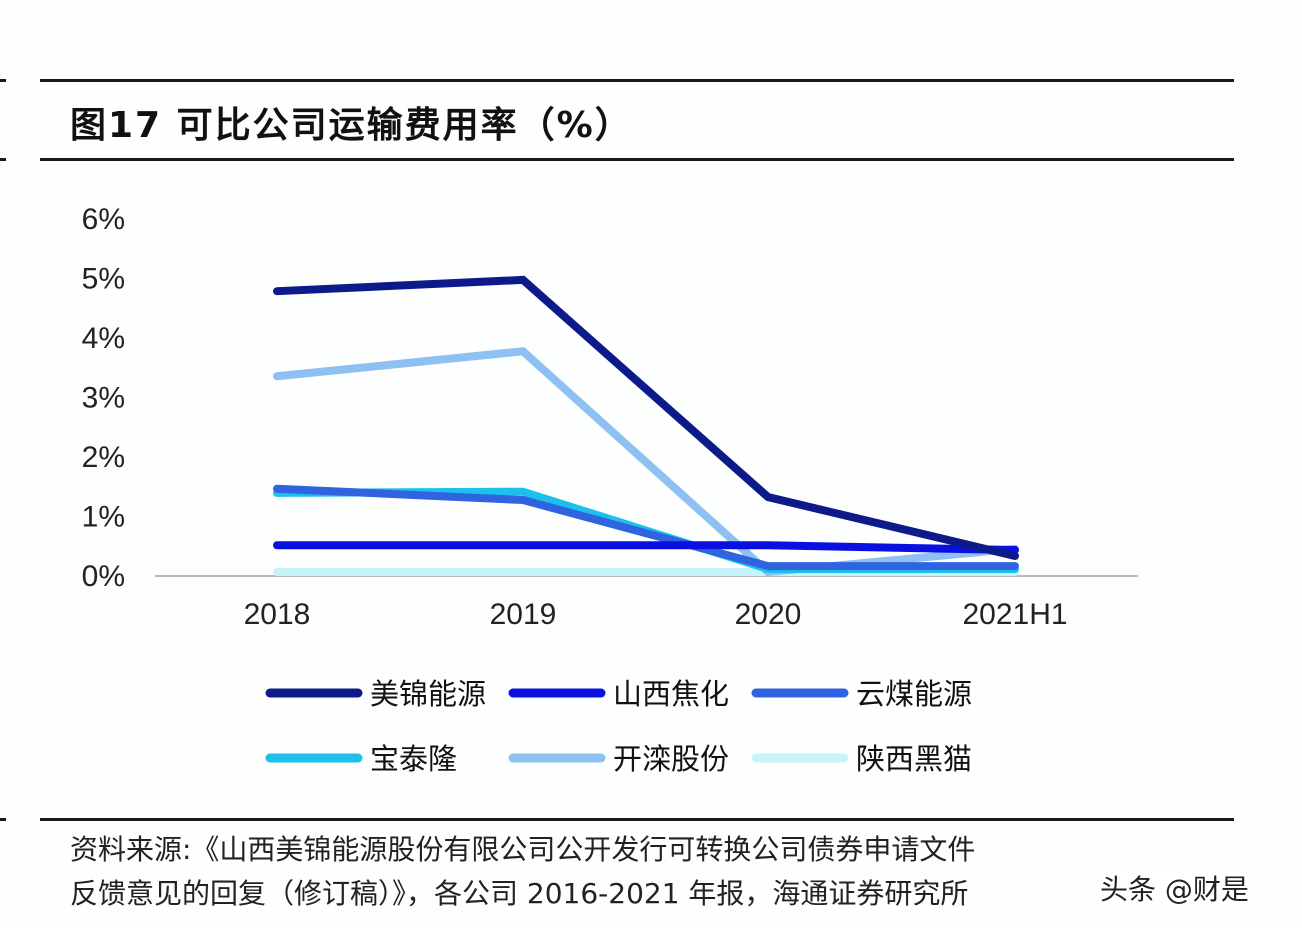 The width and height of the screenshot is (1302, 928). Describe the element at coordinates (656, 614) in the screenshot. I see `x-axis: 2018 2019 2020 2021H1` at that location.